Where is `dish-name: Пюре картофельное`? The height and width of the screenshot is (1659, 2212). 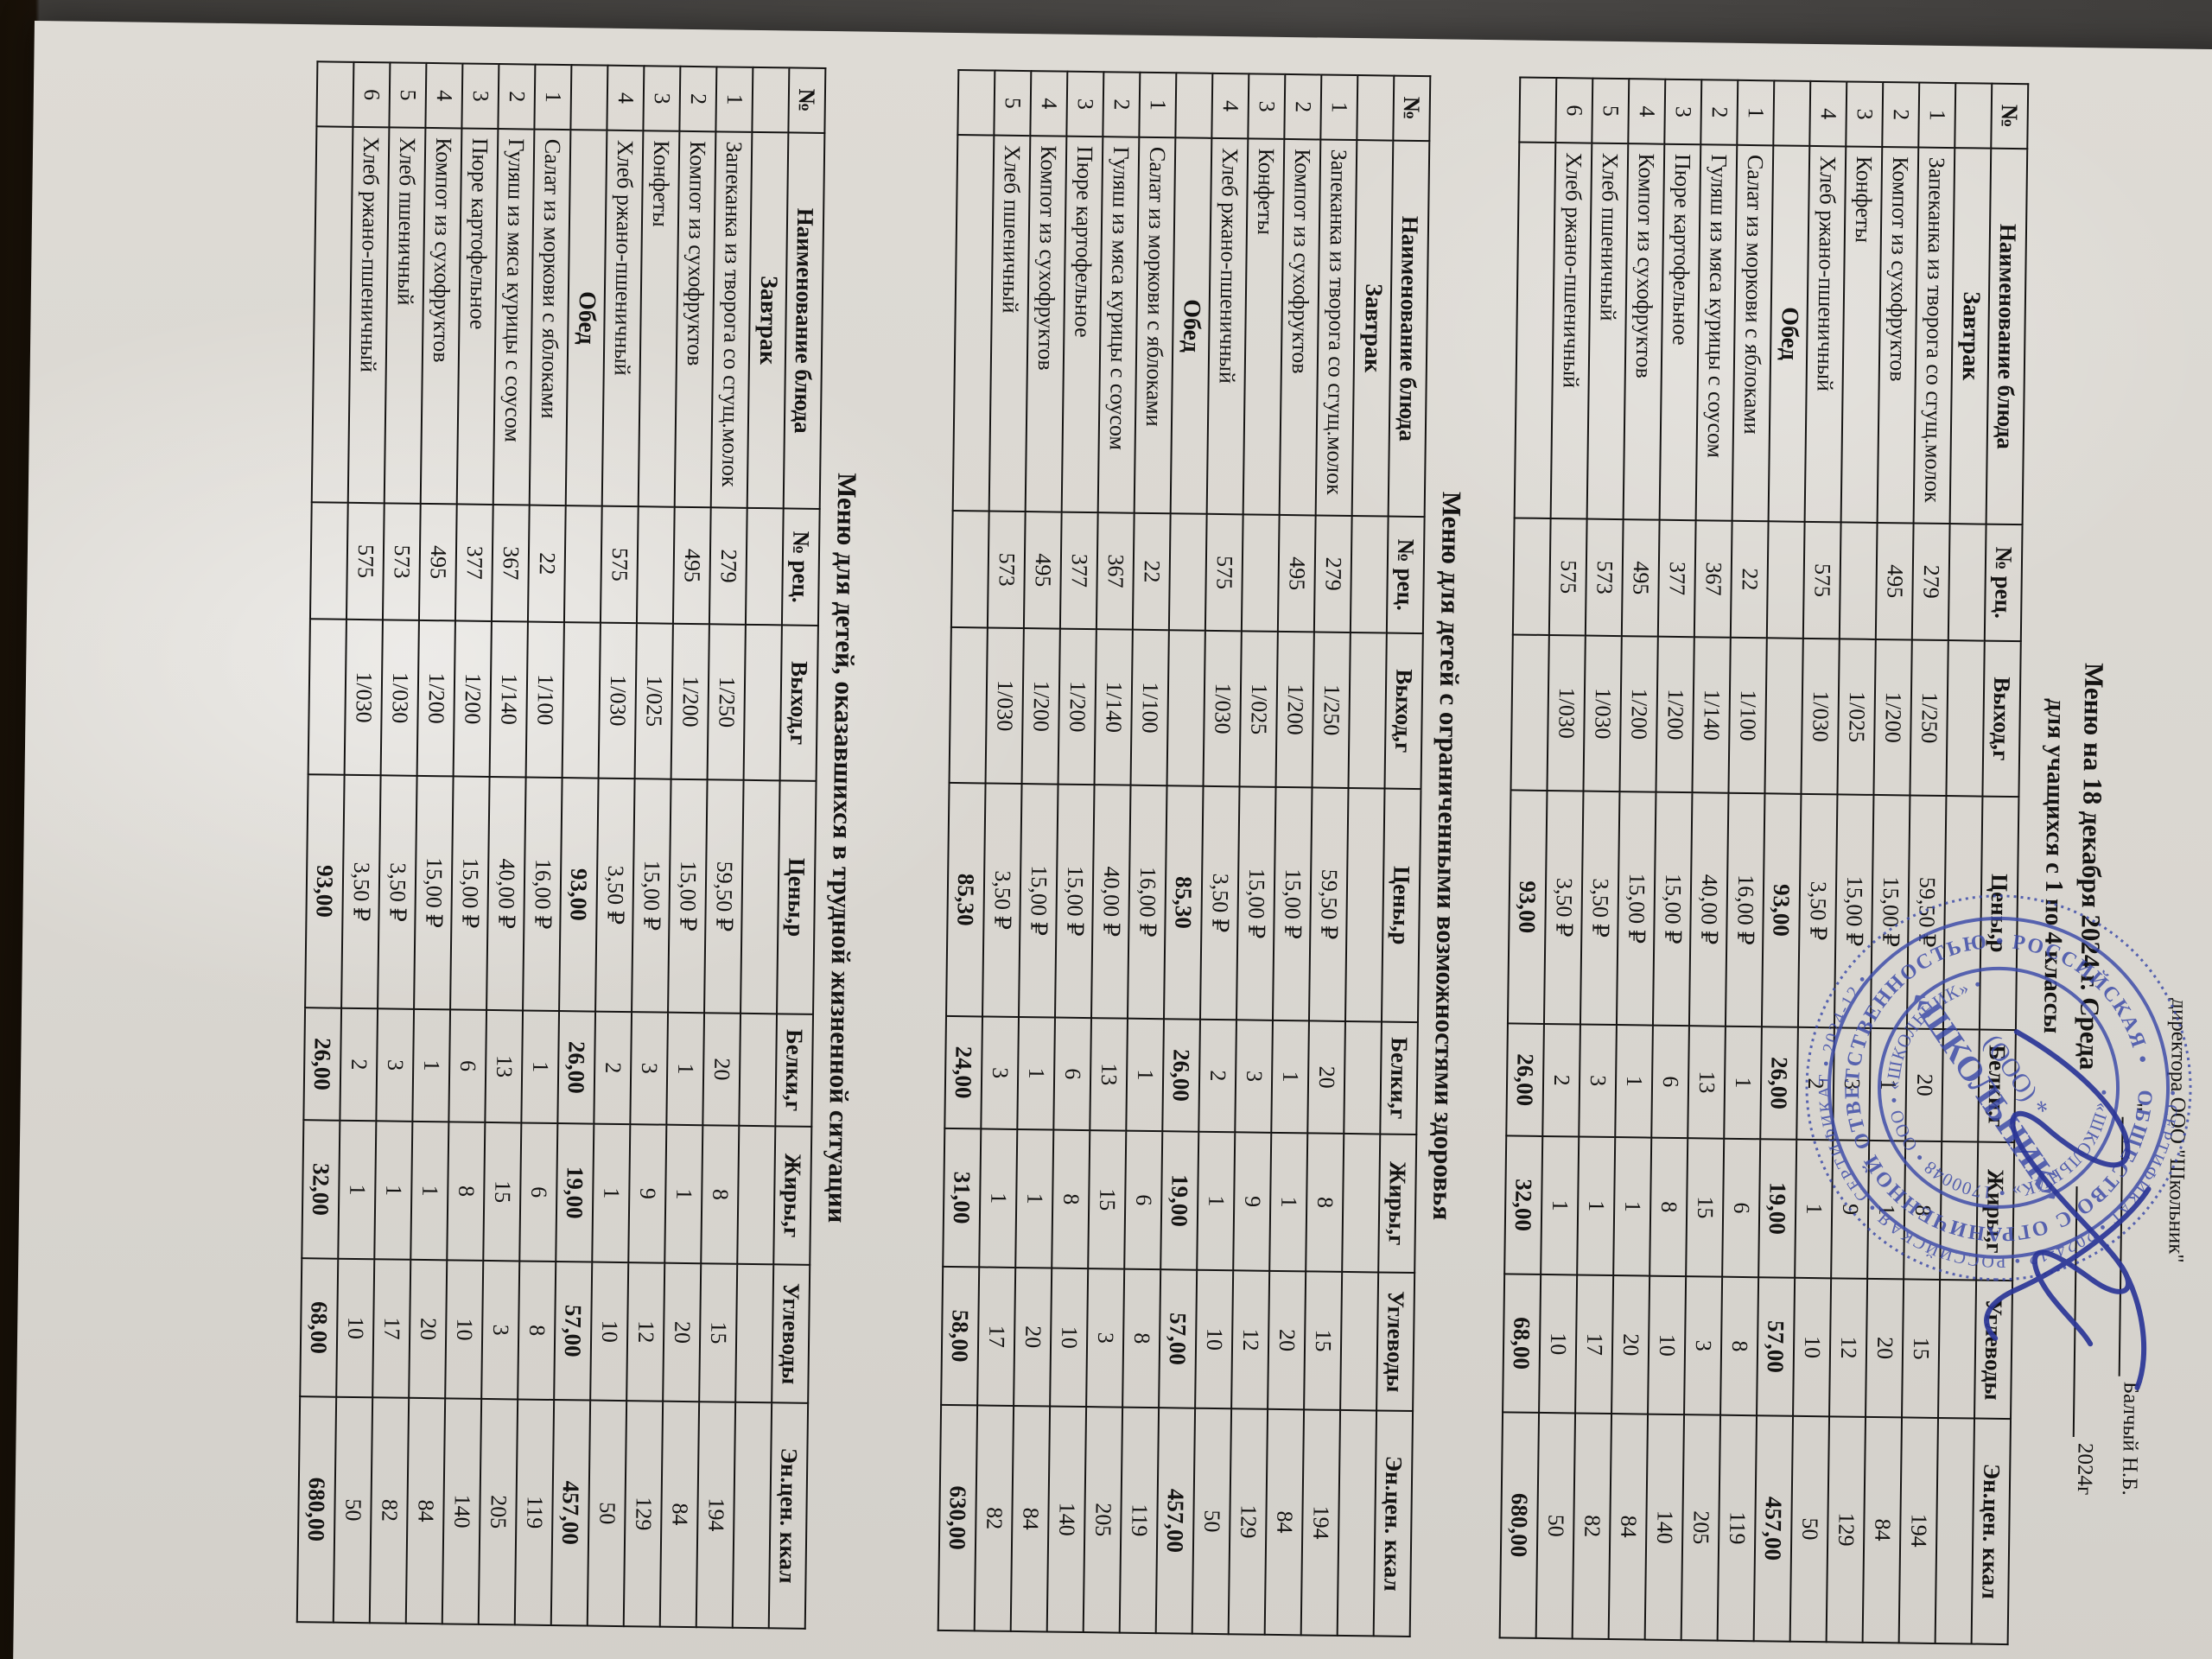 dish-name: Пюре картофельное is located at coordinates (1082, 324).